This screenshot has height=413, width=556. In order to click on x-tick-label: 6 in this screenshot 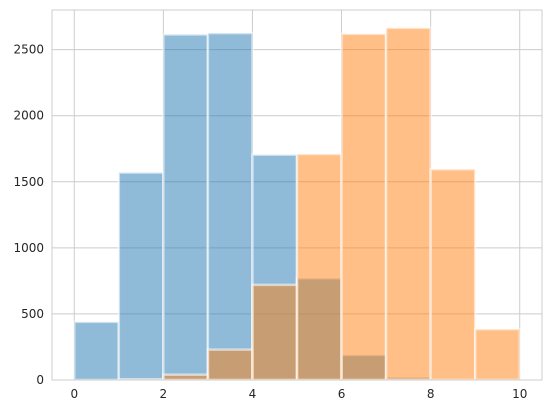, I will do `click(342, 394)`.